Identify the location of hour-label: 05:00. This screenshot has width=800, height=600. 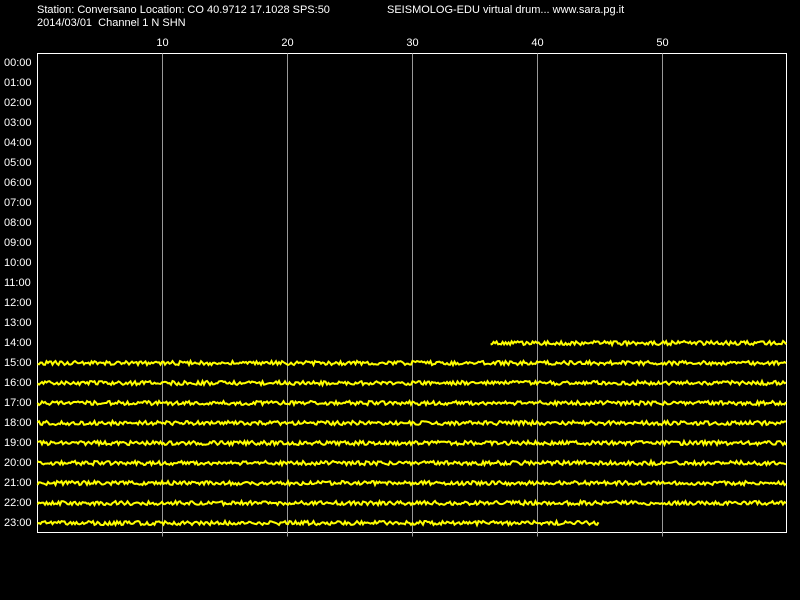
(18, 163).